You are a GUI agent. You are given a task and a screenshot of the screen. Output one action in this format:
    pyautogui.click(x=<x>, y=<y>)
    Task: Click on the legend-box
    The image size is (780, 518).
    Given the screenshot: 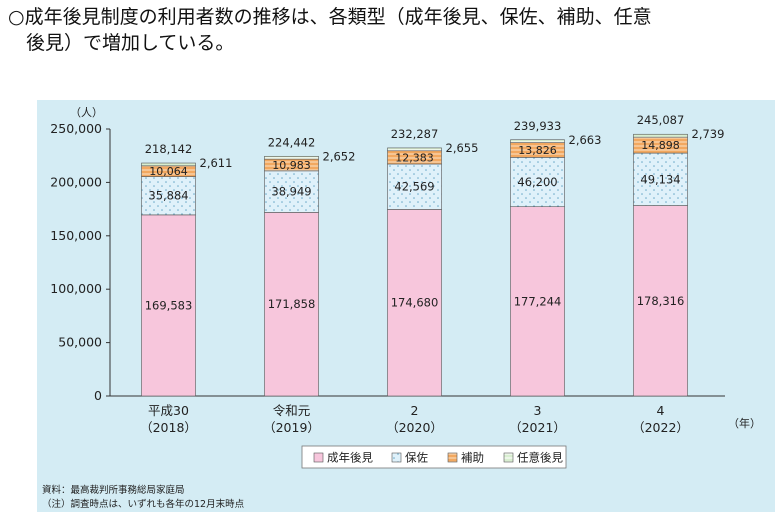 What is the action you would take?
    pyautogui.click(x=434, y=457)
    